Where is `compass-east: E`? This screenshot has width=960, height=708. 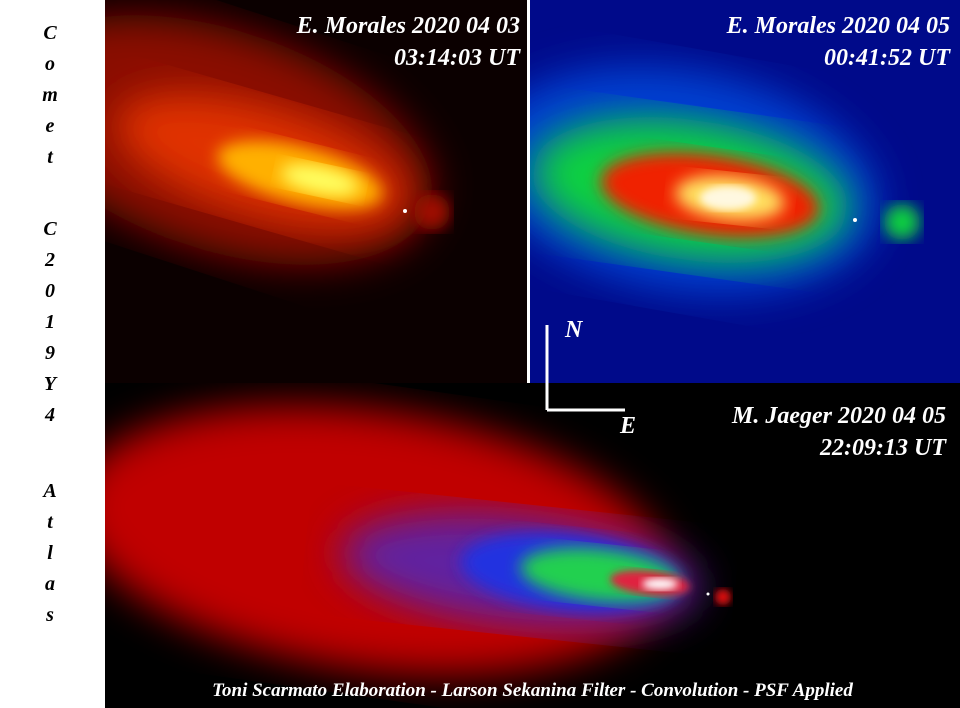
compass-east: E is located at coordinates (628, 426).